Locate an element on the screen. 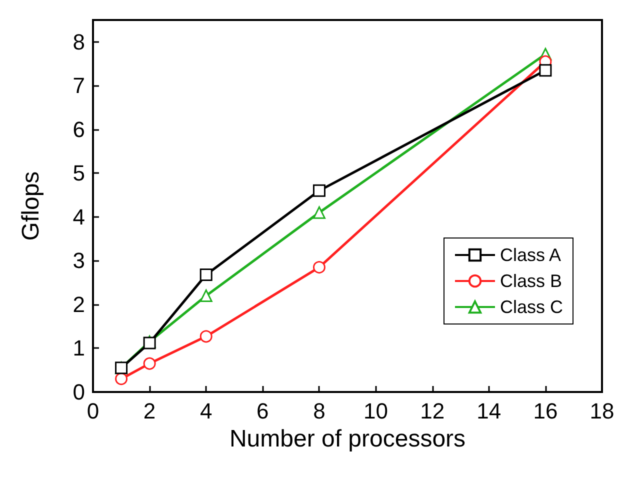  y-tick-label: 3 is located at coordinates (78, 261).